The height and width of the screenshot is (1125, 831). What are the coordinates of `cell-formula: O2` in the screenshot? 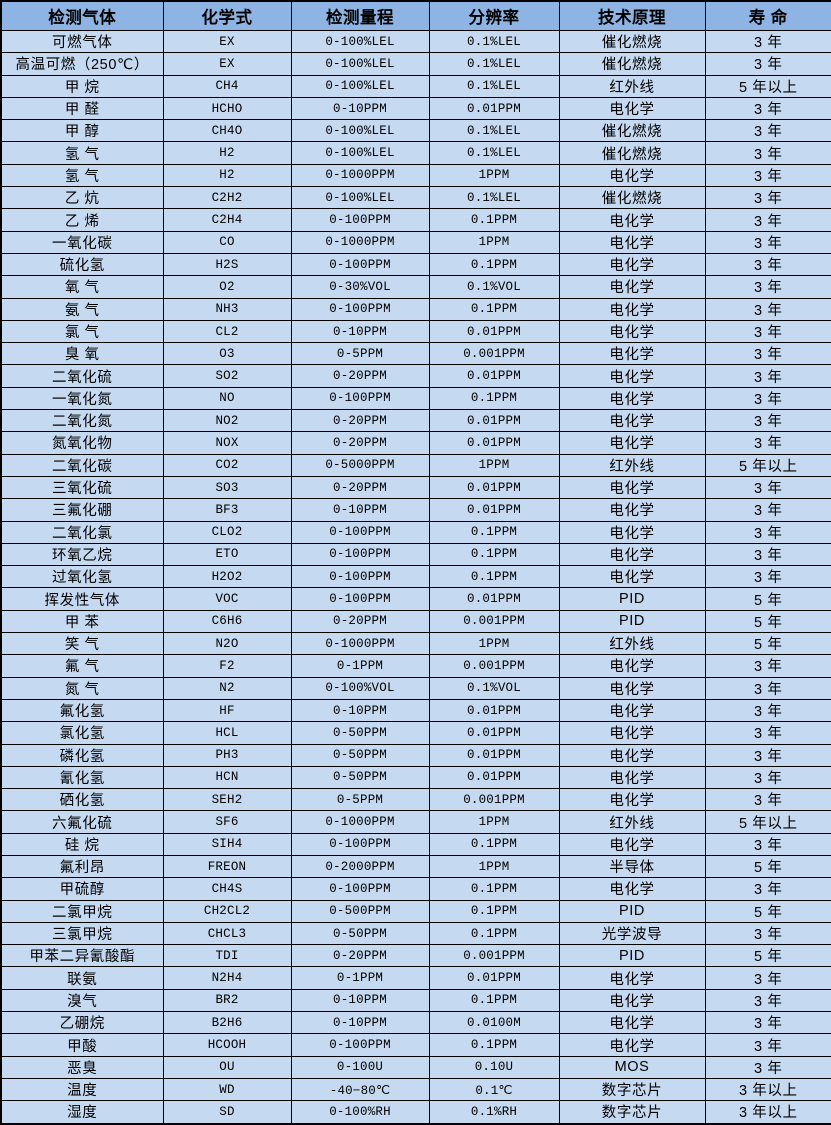 It's located at (227, 287).